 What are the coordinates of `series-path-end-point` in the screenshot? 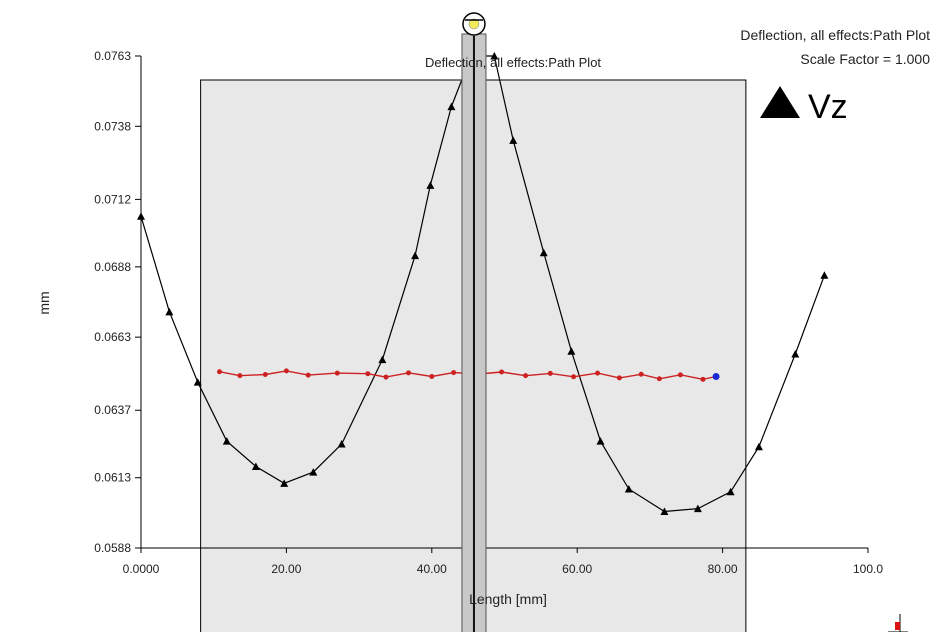 It's located at (716, 377).